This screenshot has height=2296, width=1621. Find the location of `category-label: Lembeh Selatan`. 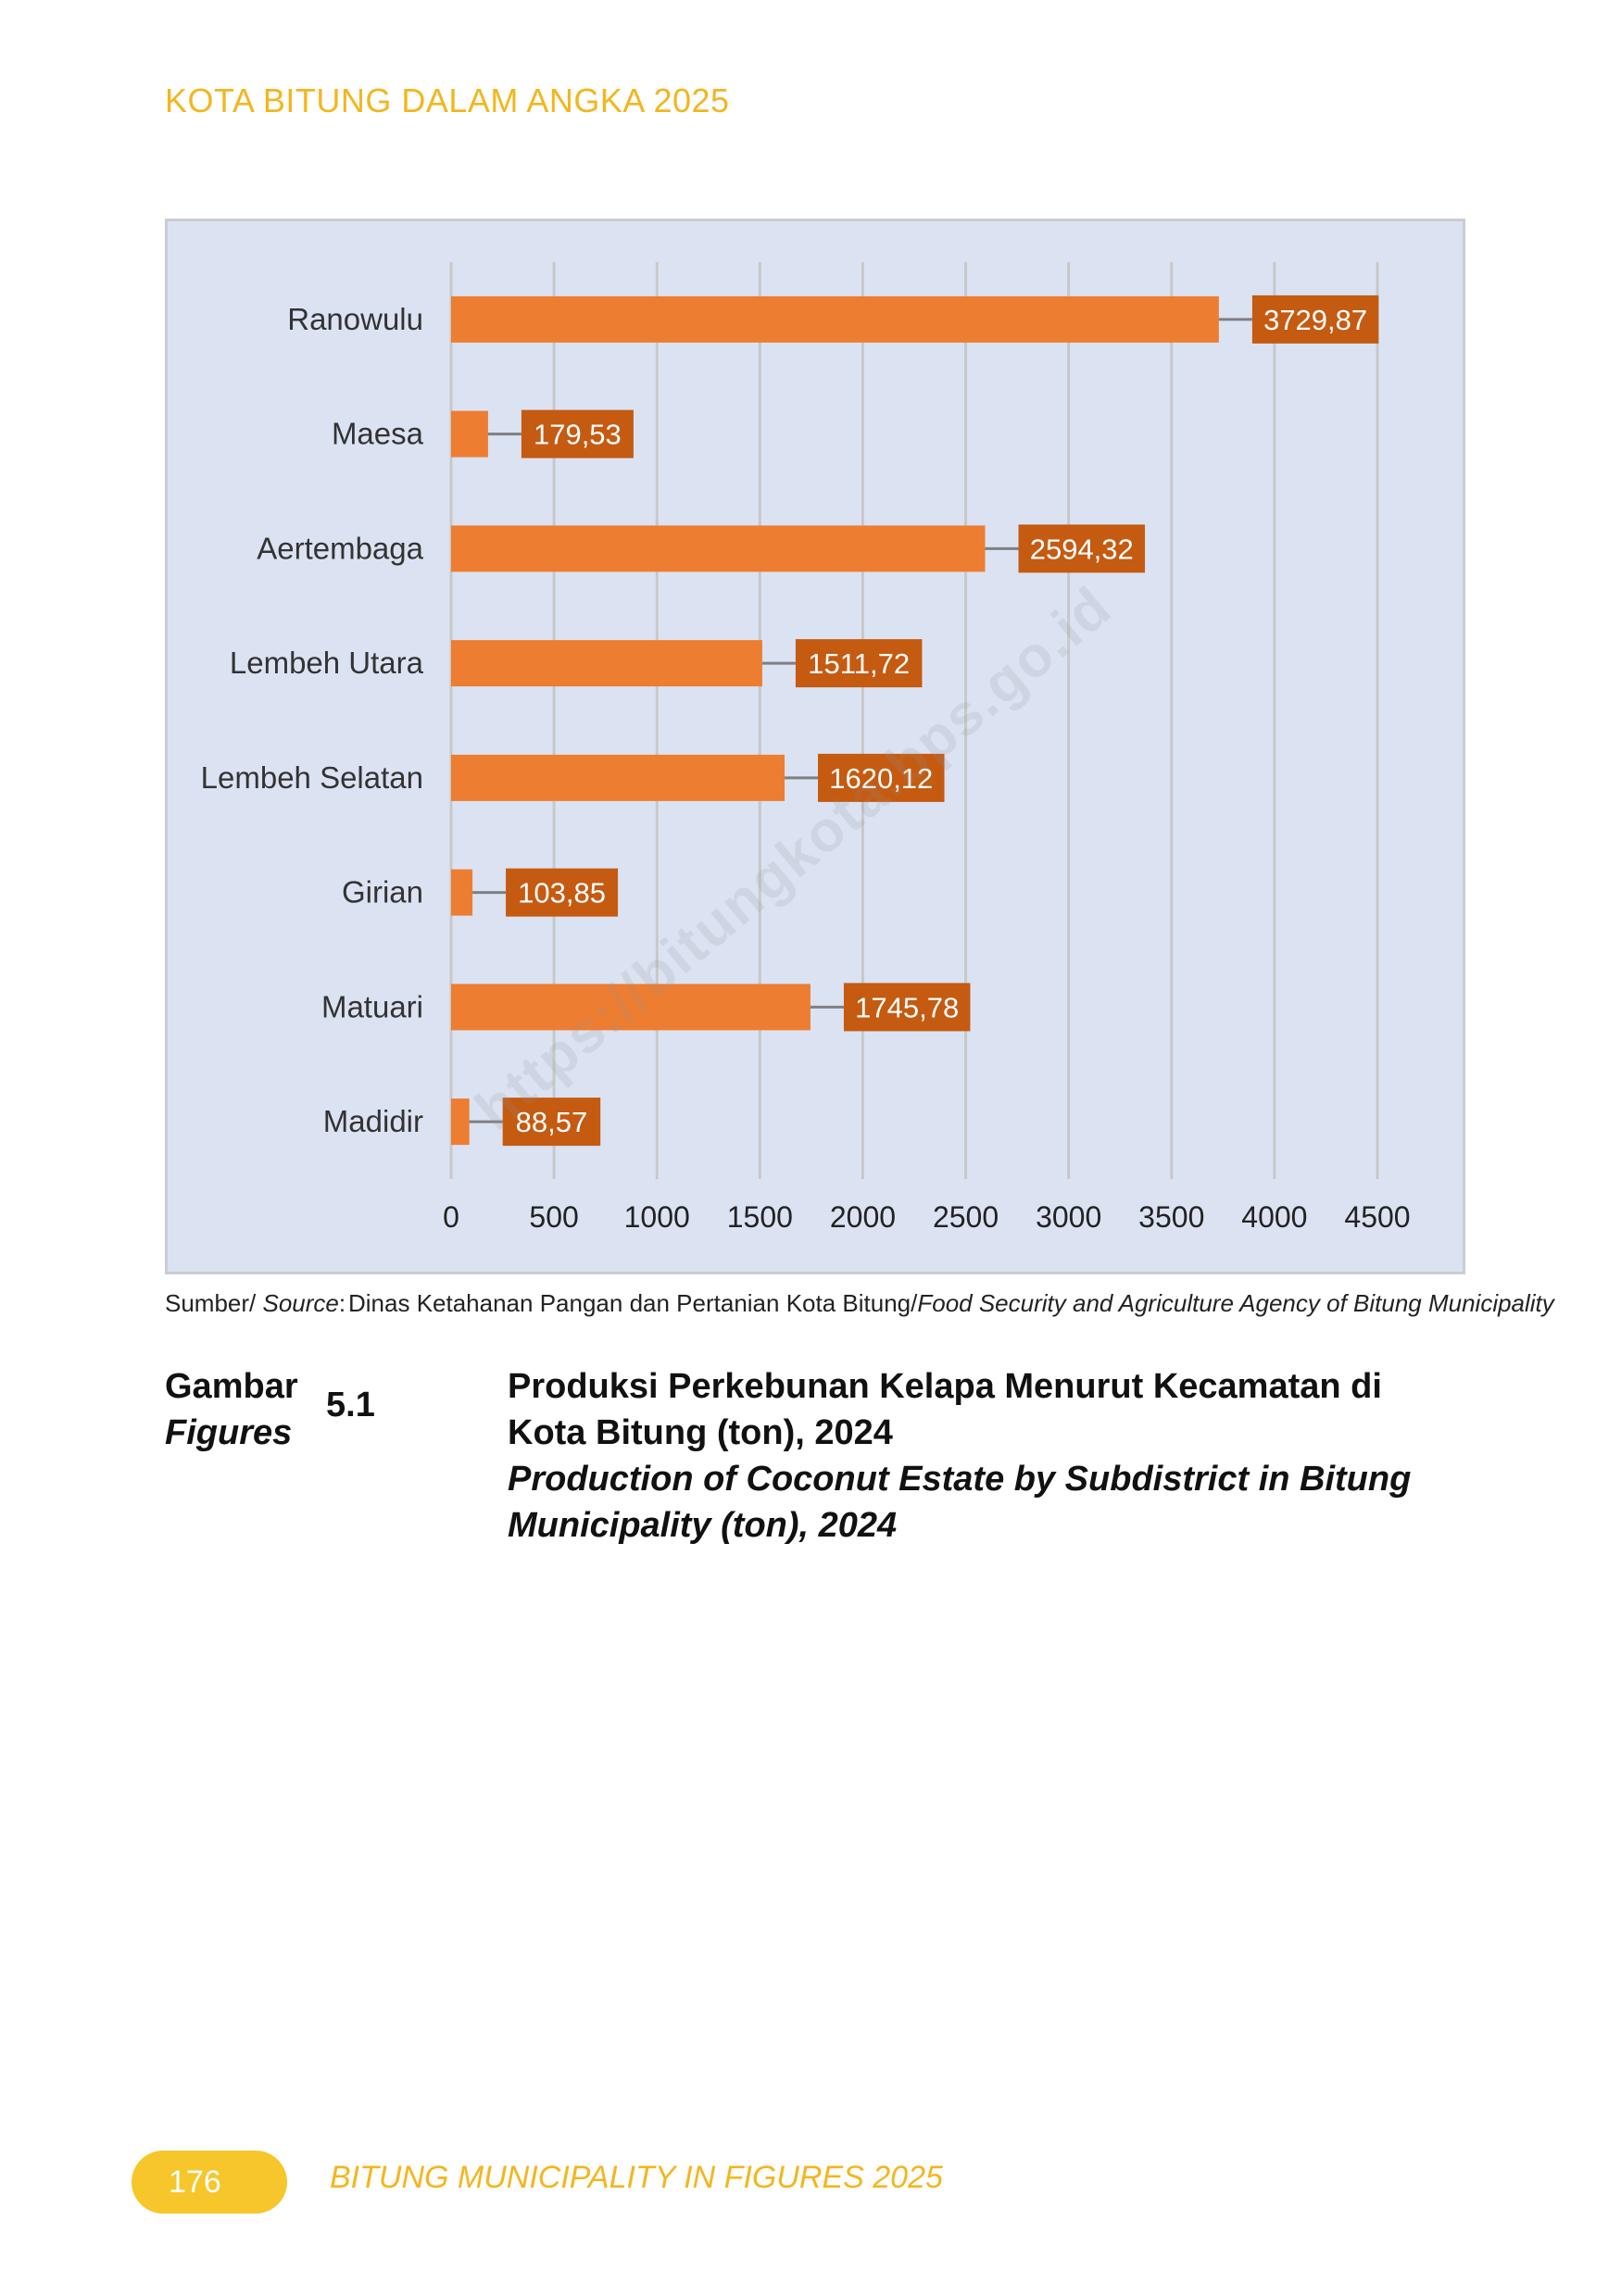

category-label: Lembeh Selatan is located at coordinates (312, 777).